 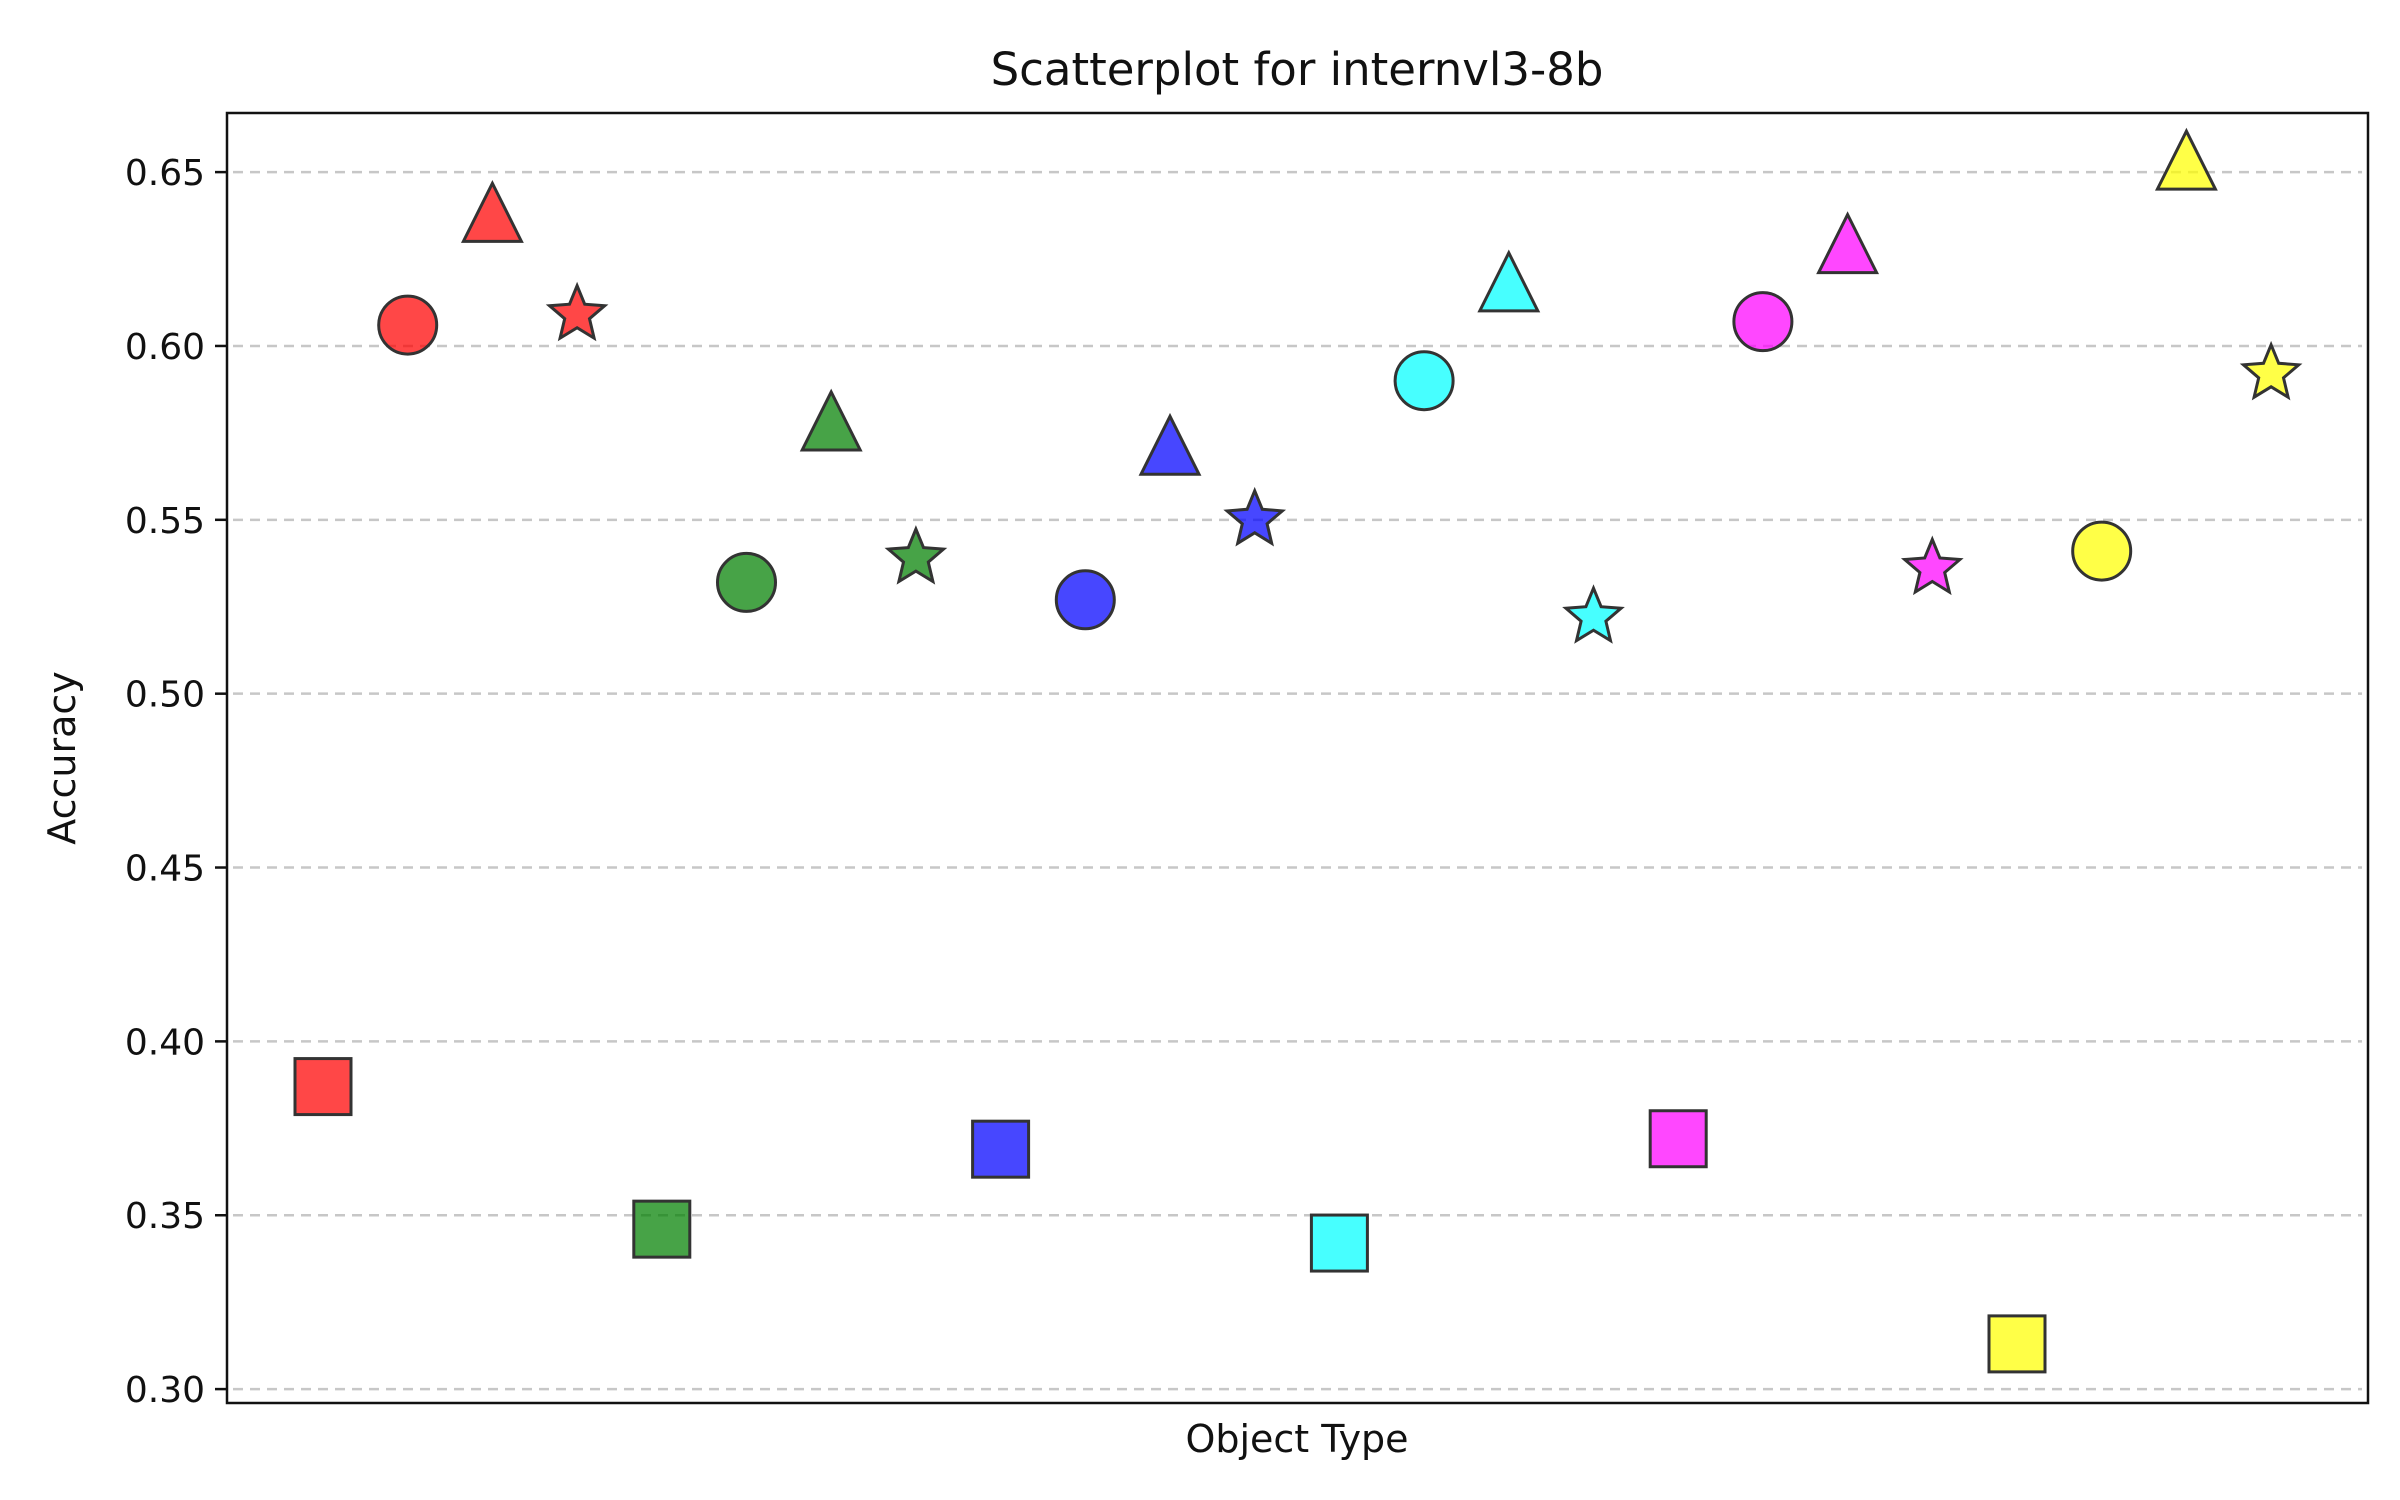 I want to click on data-point-square-g3, so click(x=1001, y=1149).